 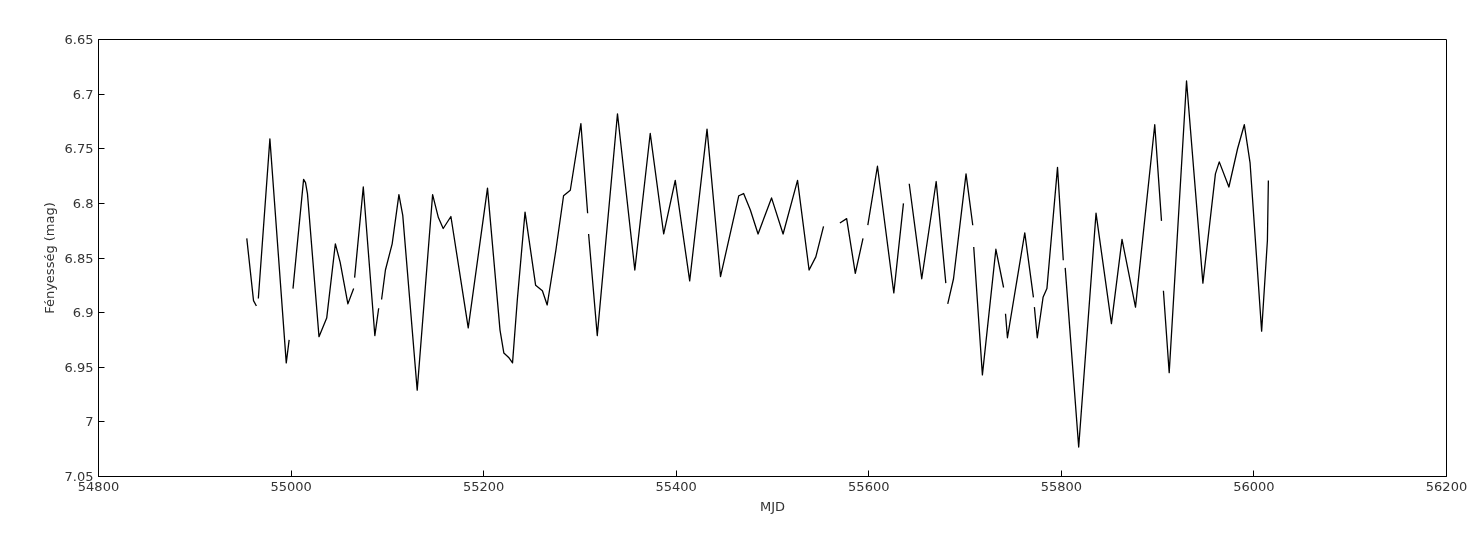 What do you see at coordinates (1061, 486) in the screenshot?
I see `x-tick-label: 55800` at bounding box center [1061, 486].